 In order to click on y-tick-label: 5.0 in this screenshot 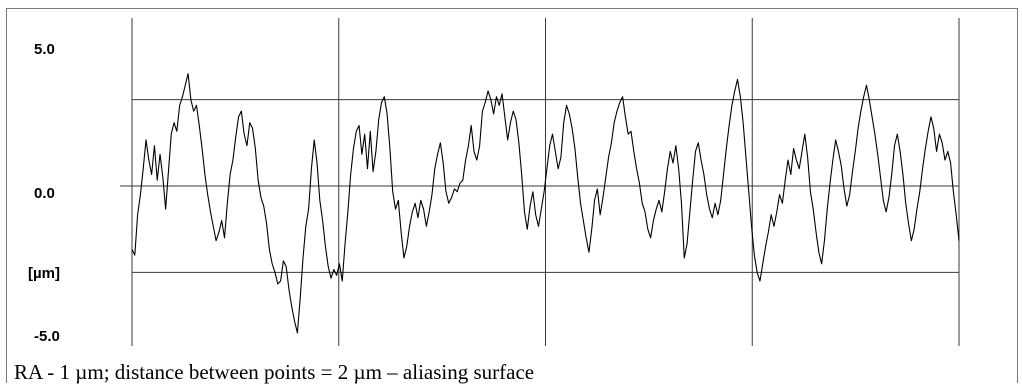, I will do `click(44, 49)`.